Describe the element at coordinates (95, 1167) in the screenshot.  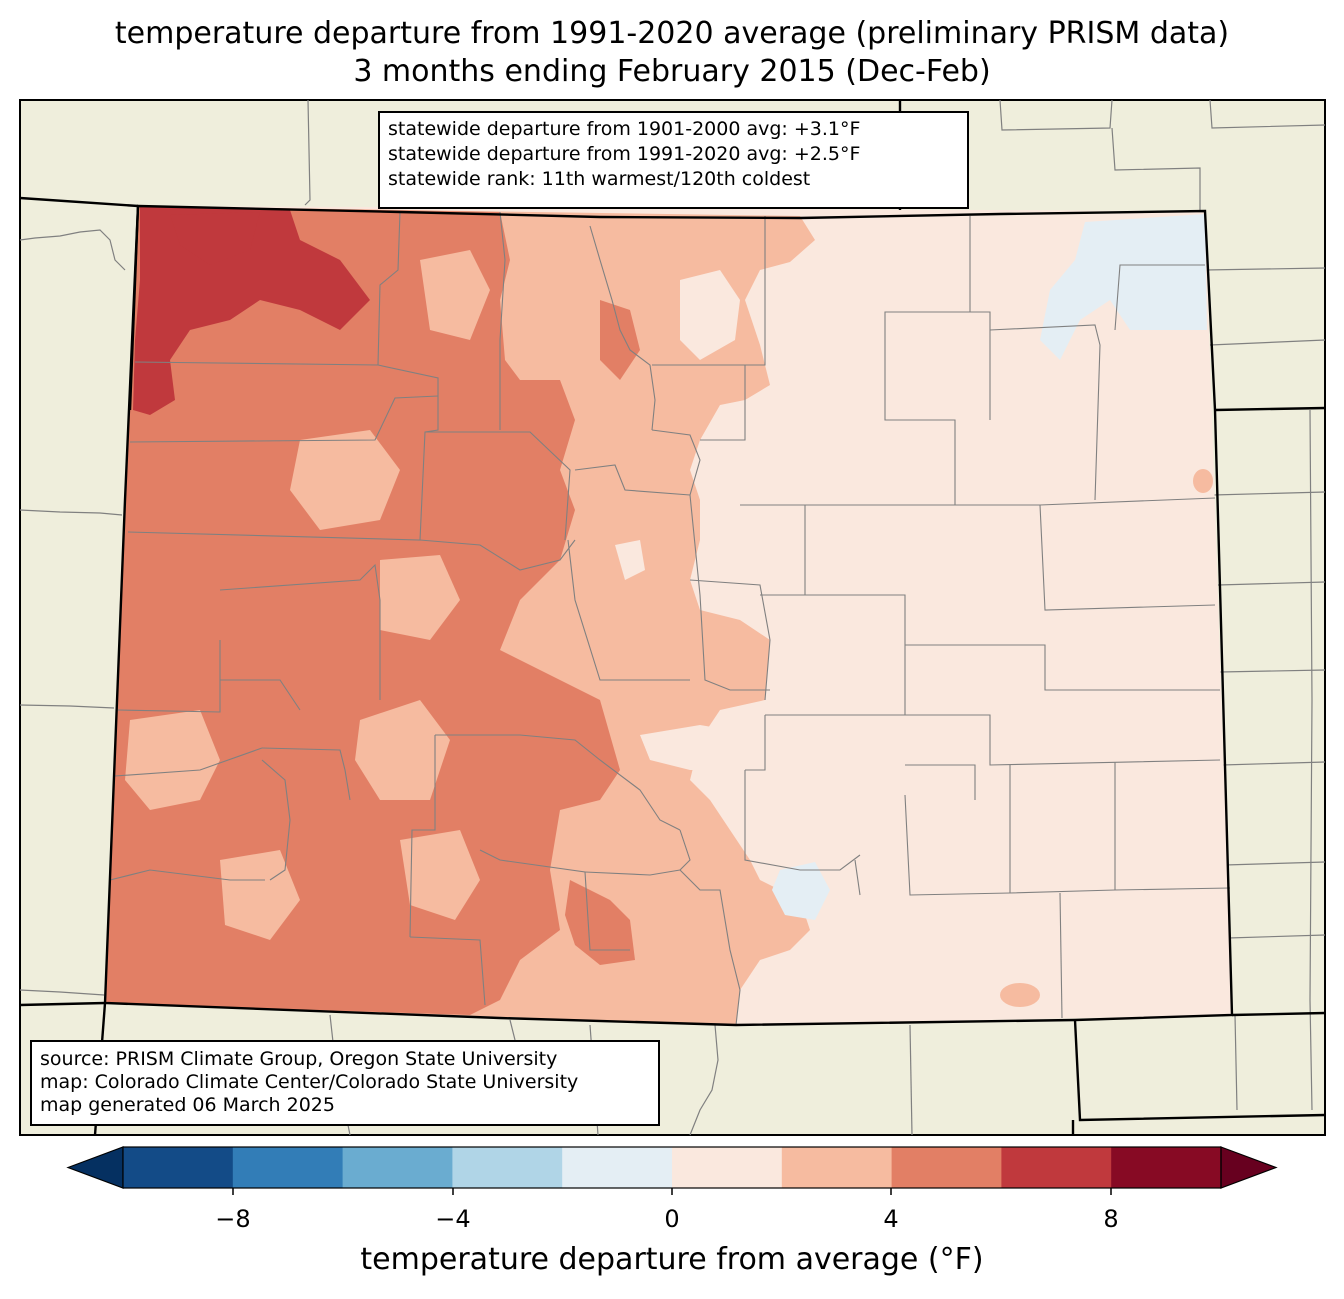
I see `colorbar-extend-low` at that location.